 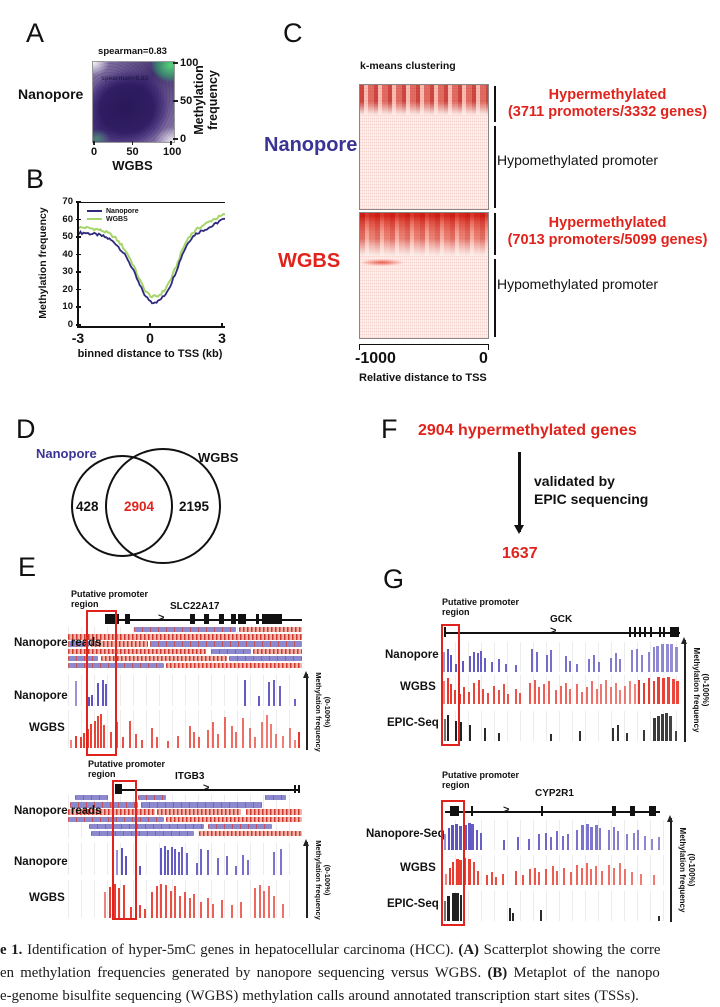 I want to click on g2-track2-label: WGBS, so click(x=418, y=868).